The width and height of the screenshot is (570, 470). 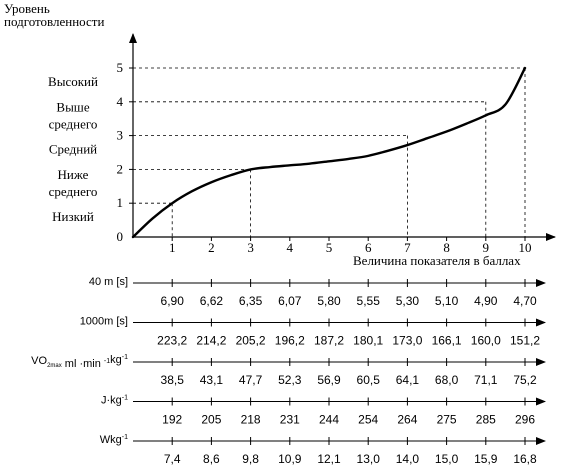 I want to click on scale-4-value-6: 254, so click(x=368, y=420).